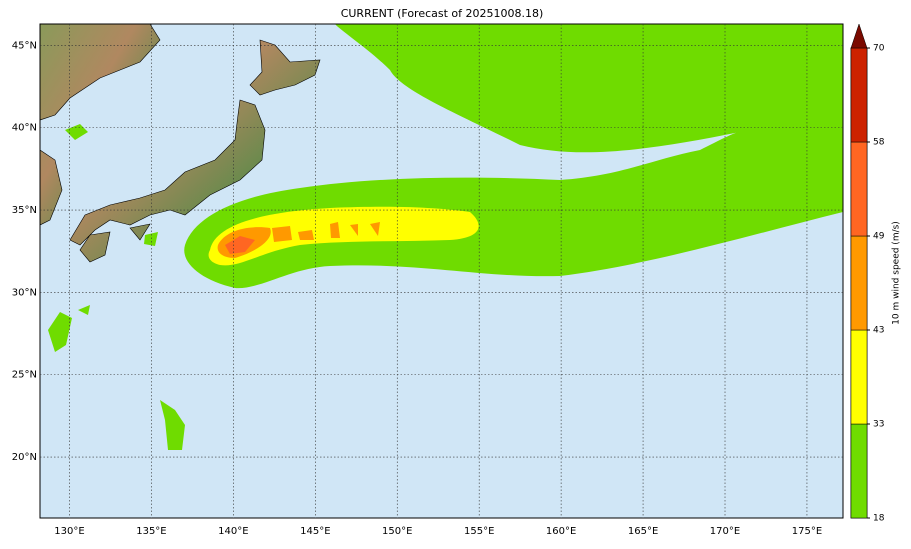  What do you see at coordinates (725, 531) in the screenshot?
I see `x-tick-label: 170°E` at bounding box center [725, 531].